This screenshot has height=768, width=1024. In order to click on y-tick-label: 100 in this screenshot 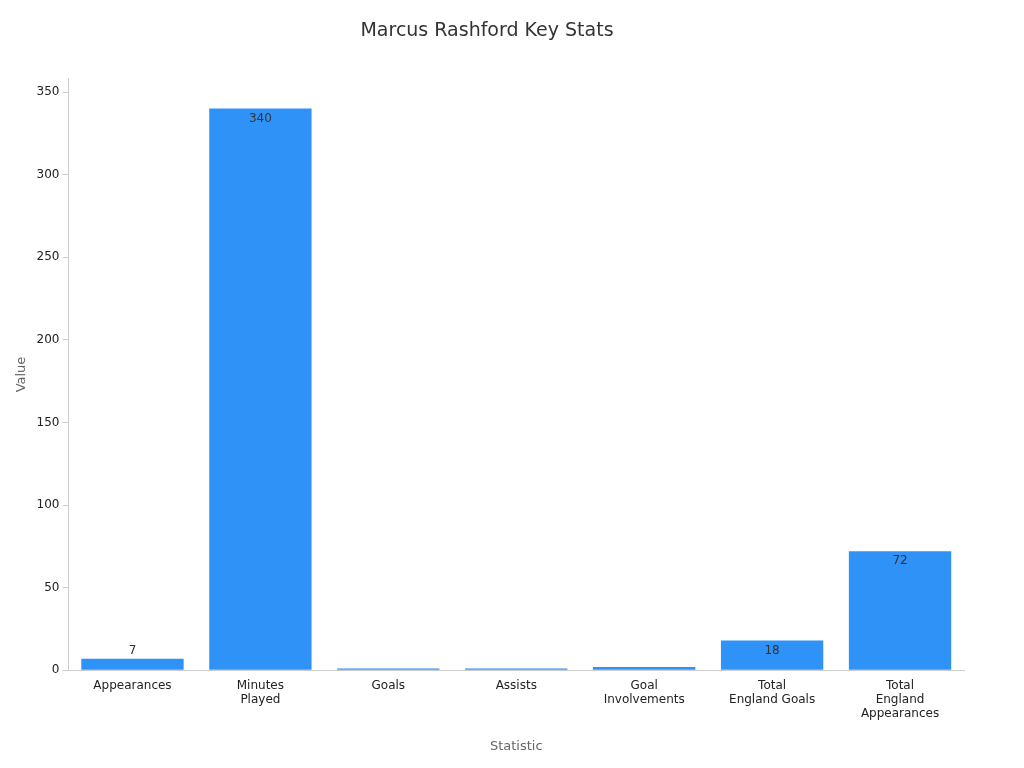, I will do `click(48, 504)`.